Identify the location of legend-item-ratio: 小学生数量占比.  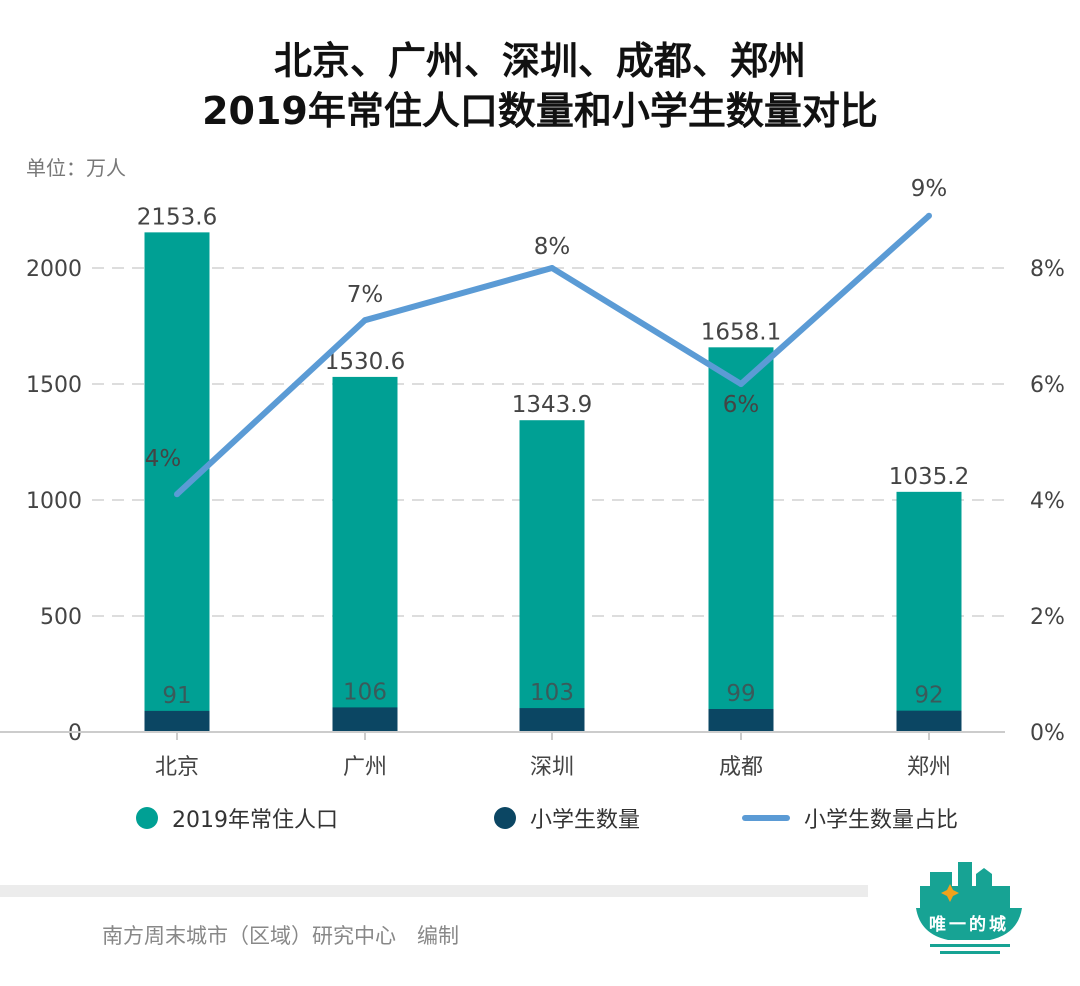
(850, 818).